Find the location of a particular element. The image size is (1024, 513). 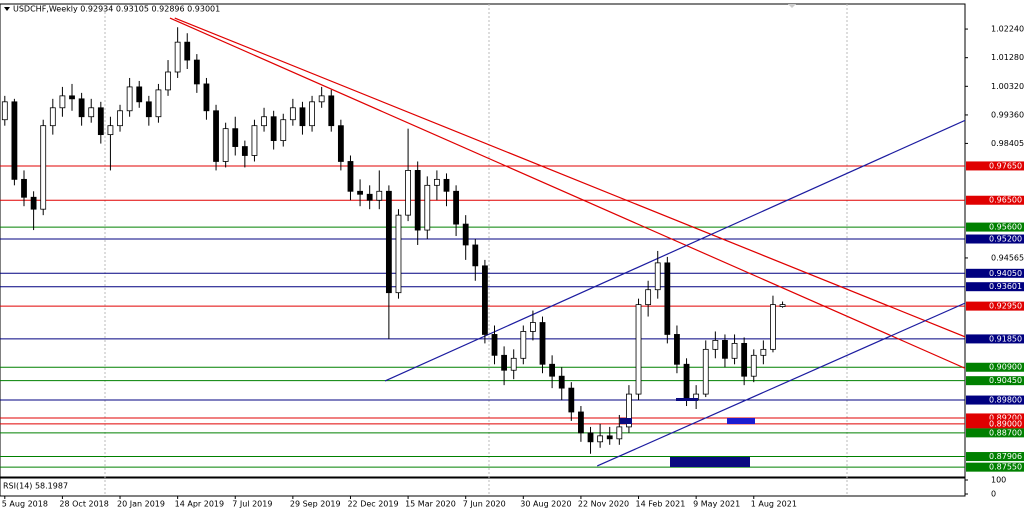

y-tick-label: 0.99360 is located at coordinates (1007, 114).